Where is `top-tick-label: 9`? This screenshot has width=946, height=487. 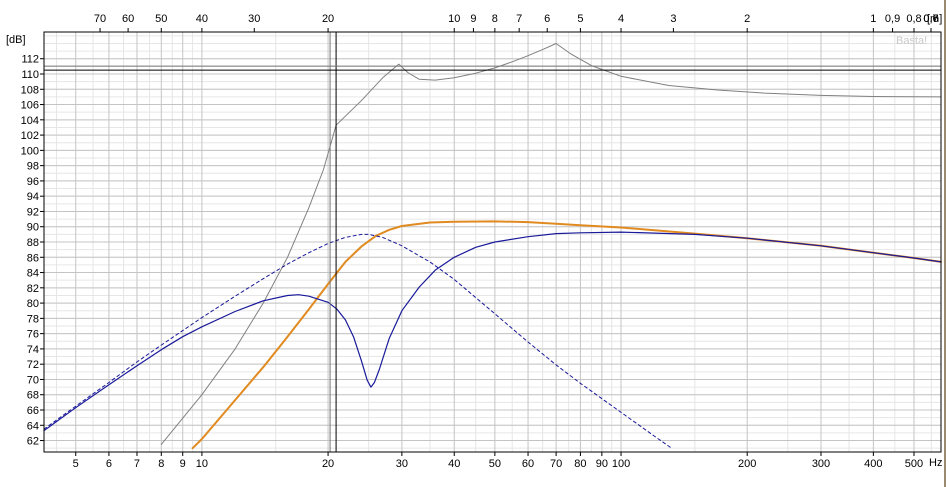 top-tick-label: 9 is located at coordinates (473, 19).